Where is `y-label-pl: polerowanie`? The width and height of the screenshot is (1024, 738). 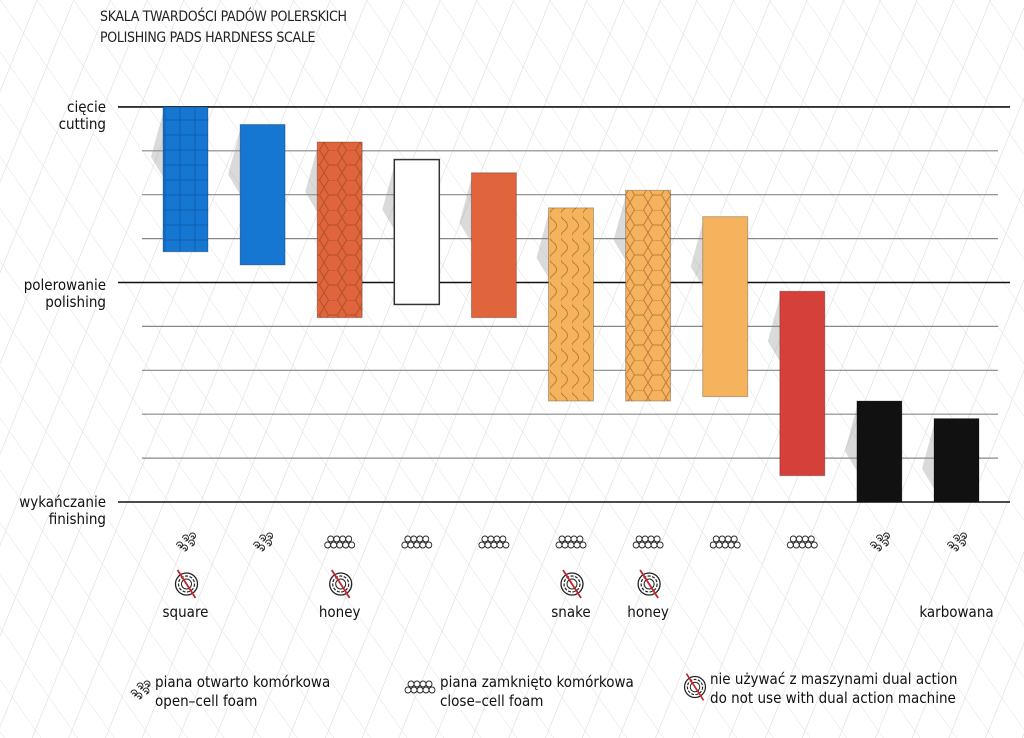 y-label-pl: polerowanie is located at coordinates (64, 285).